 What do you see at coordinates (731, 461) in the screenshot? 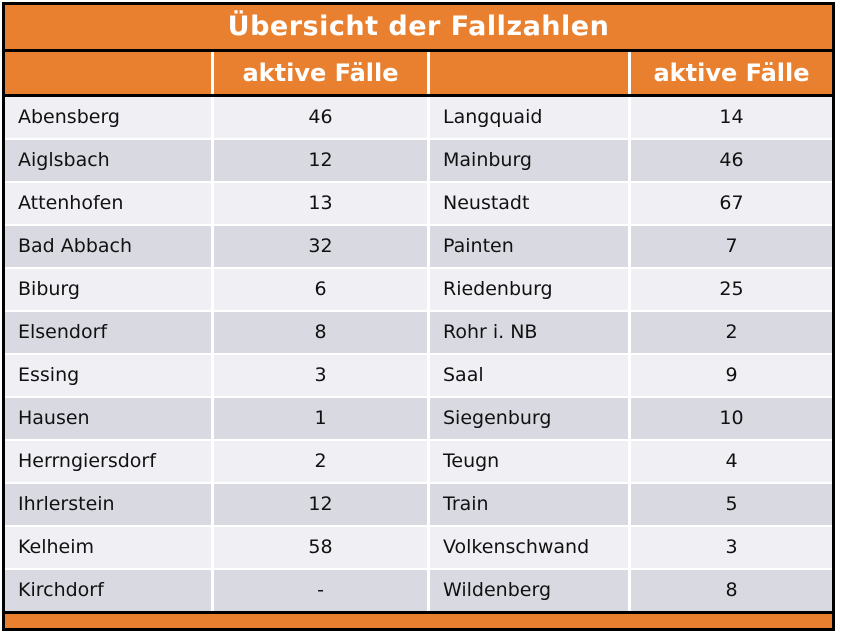
I see `active-cases-value: 4` at bounding box center [731, 461].